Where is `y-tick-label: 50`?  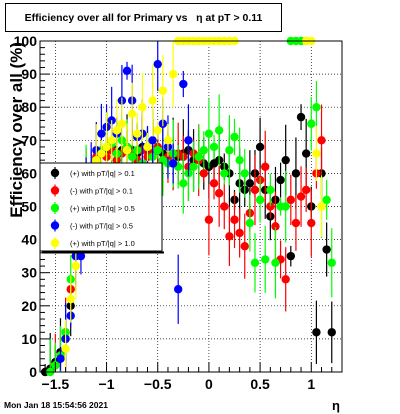
y-tick-label: 50 is located at coordinates (29, 207).